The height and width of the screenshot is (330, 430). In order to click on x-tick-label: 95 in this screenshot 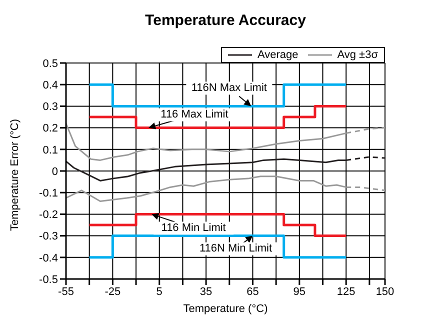, I will do `click(299, 292)`.